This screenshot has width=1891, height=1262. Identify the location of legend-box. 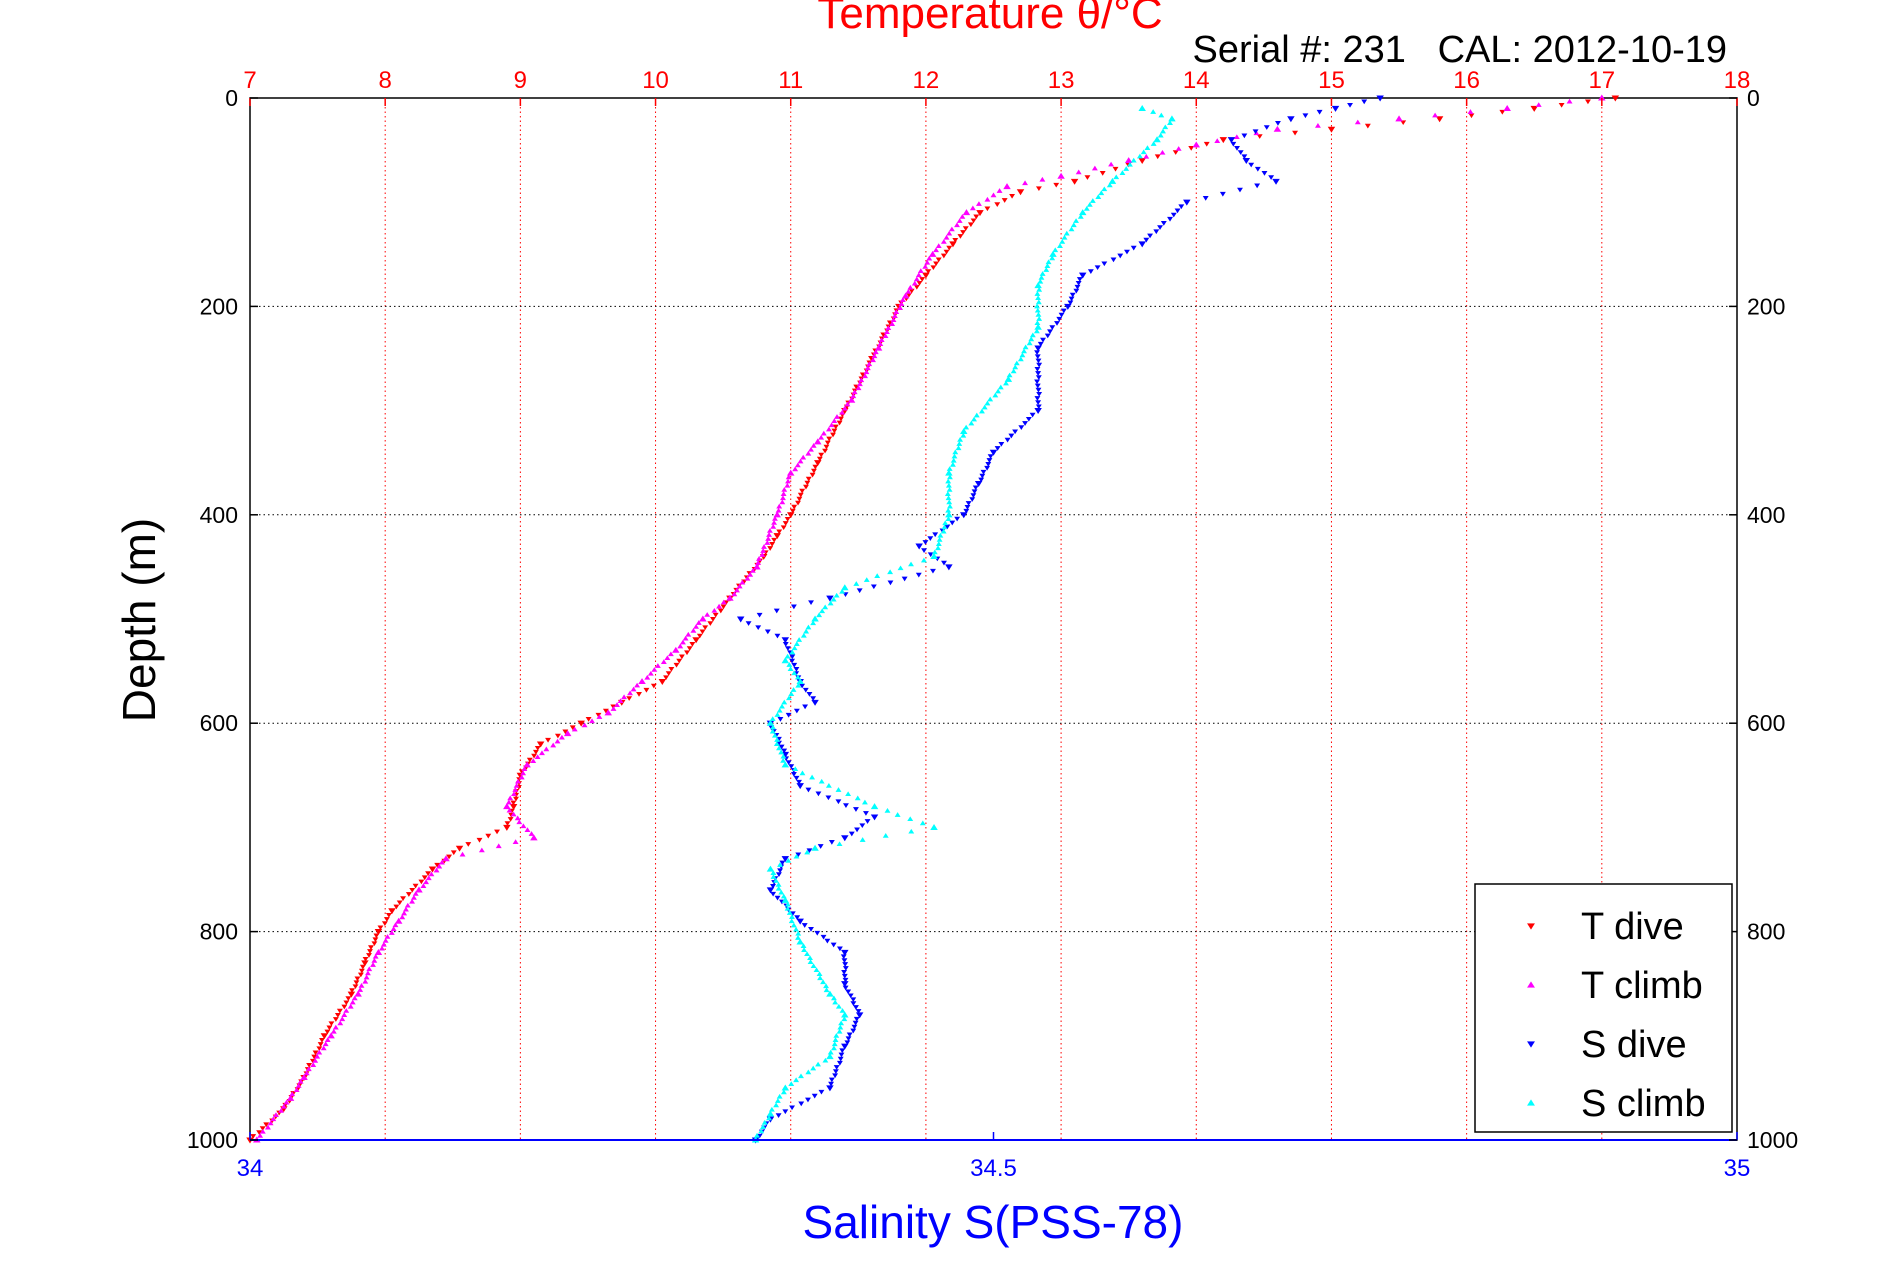
(1603, 1008).